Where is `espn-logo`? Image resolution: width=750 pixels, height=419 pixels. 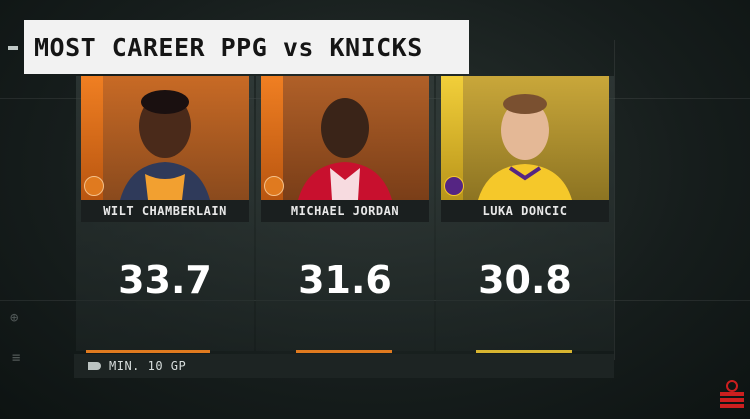 espn-logo is located at coordinates (732, 394).